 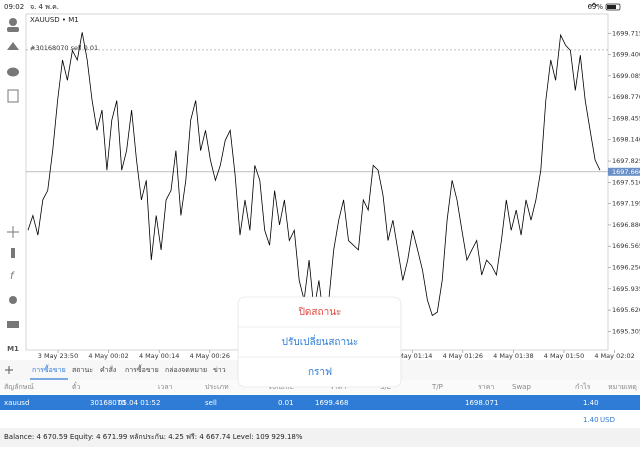 What do you see at coordinates (463, 356) in the screenshot?
I see `x-tick-label: 4 May 01:26` at bounding box center [463, 356].